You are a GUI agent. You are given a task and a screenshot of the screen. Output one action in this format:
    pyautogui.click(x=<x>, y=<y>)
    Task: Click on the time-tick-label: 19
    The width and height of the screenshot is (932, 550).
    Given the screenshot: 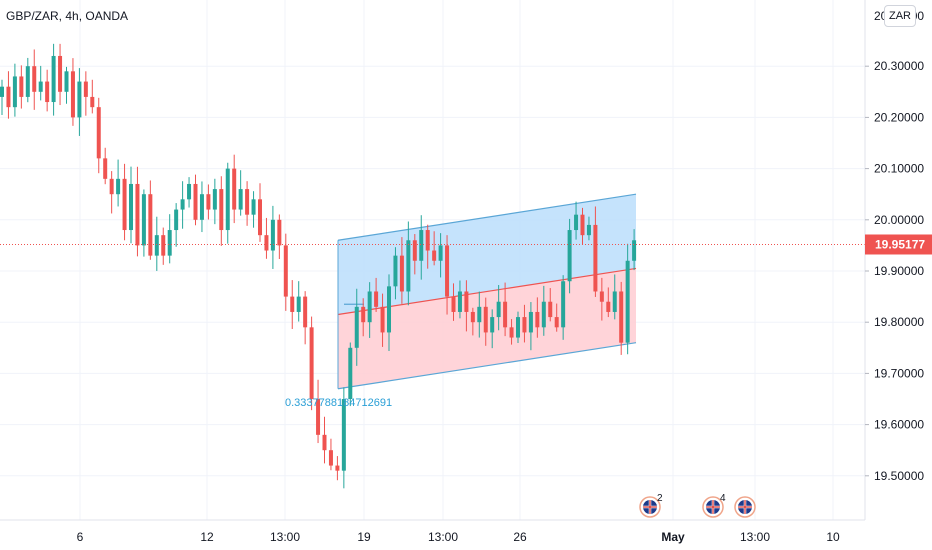 What is the action you would take?
    pyautogui.click(x=364, y=537)
    